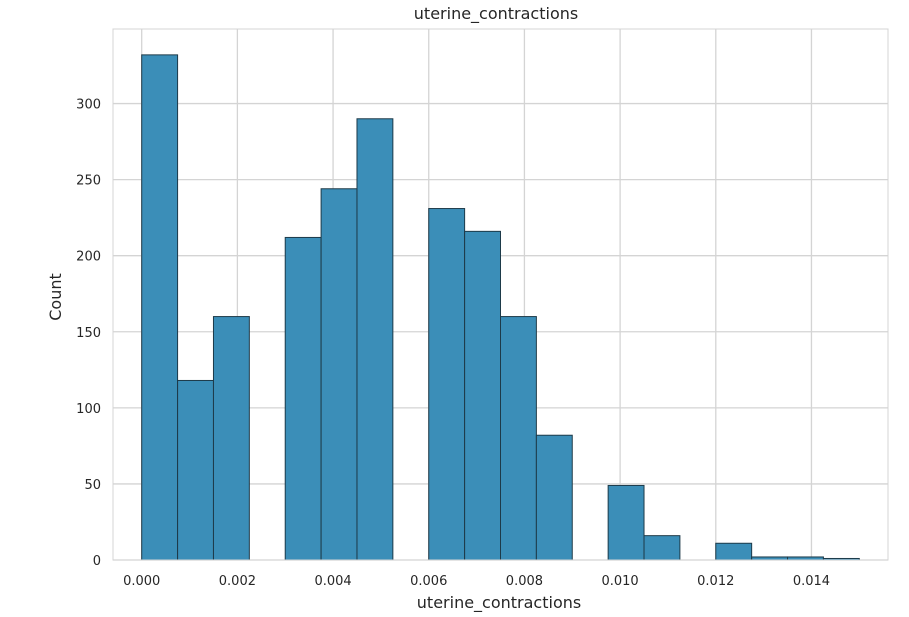 The width and height of the screenshot is (909, 617). Describe the element at coordinates (88, 181) in the screenshot. I see `y-tick-label: 250` at that location.